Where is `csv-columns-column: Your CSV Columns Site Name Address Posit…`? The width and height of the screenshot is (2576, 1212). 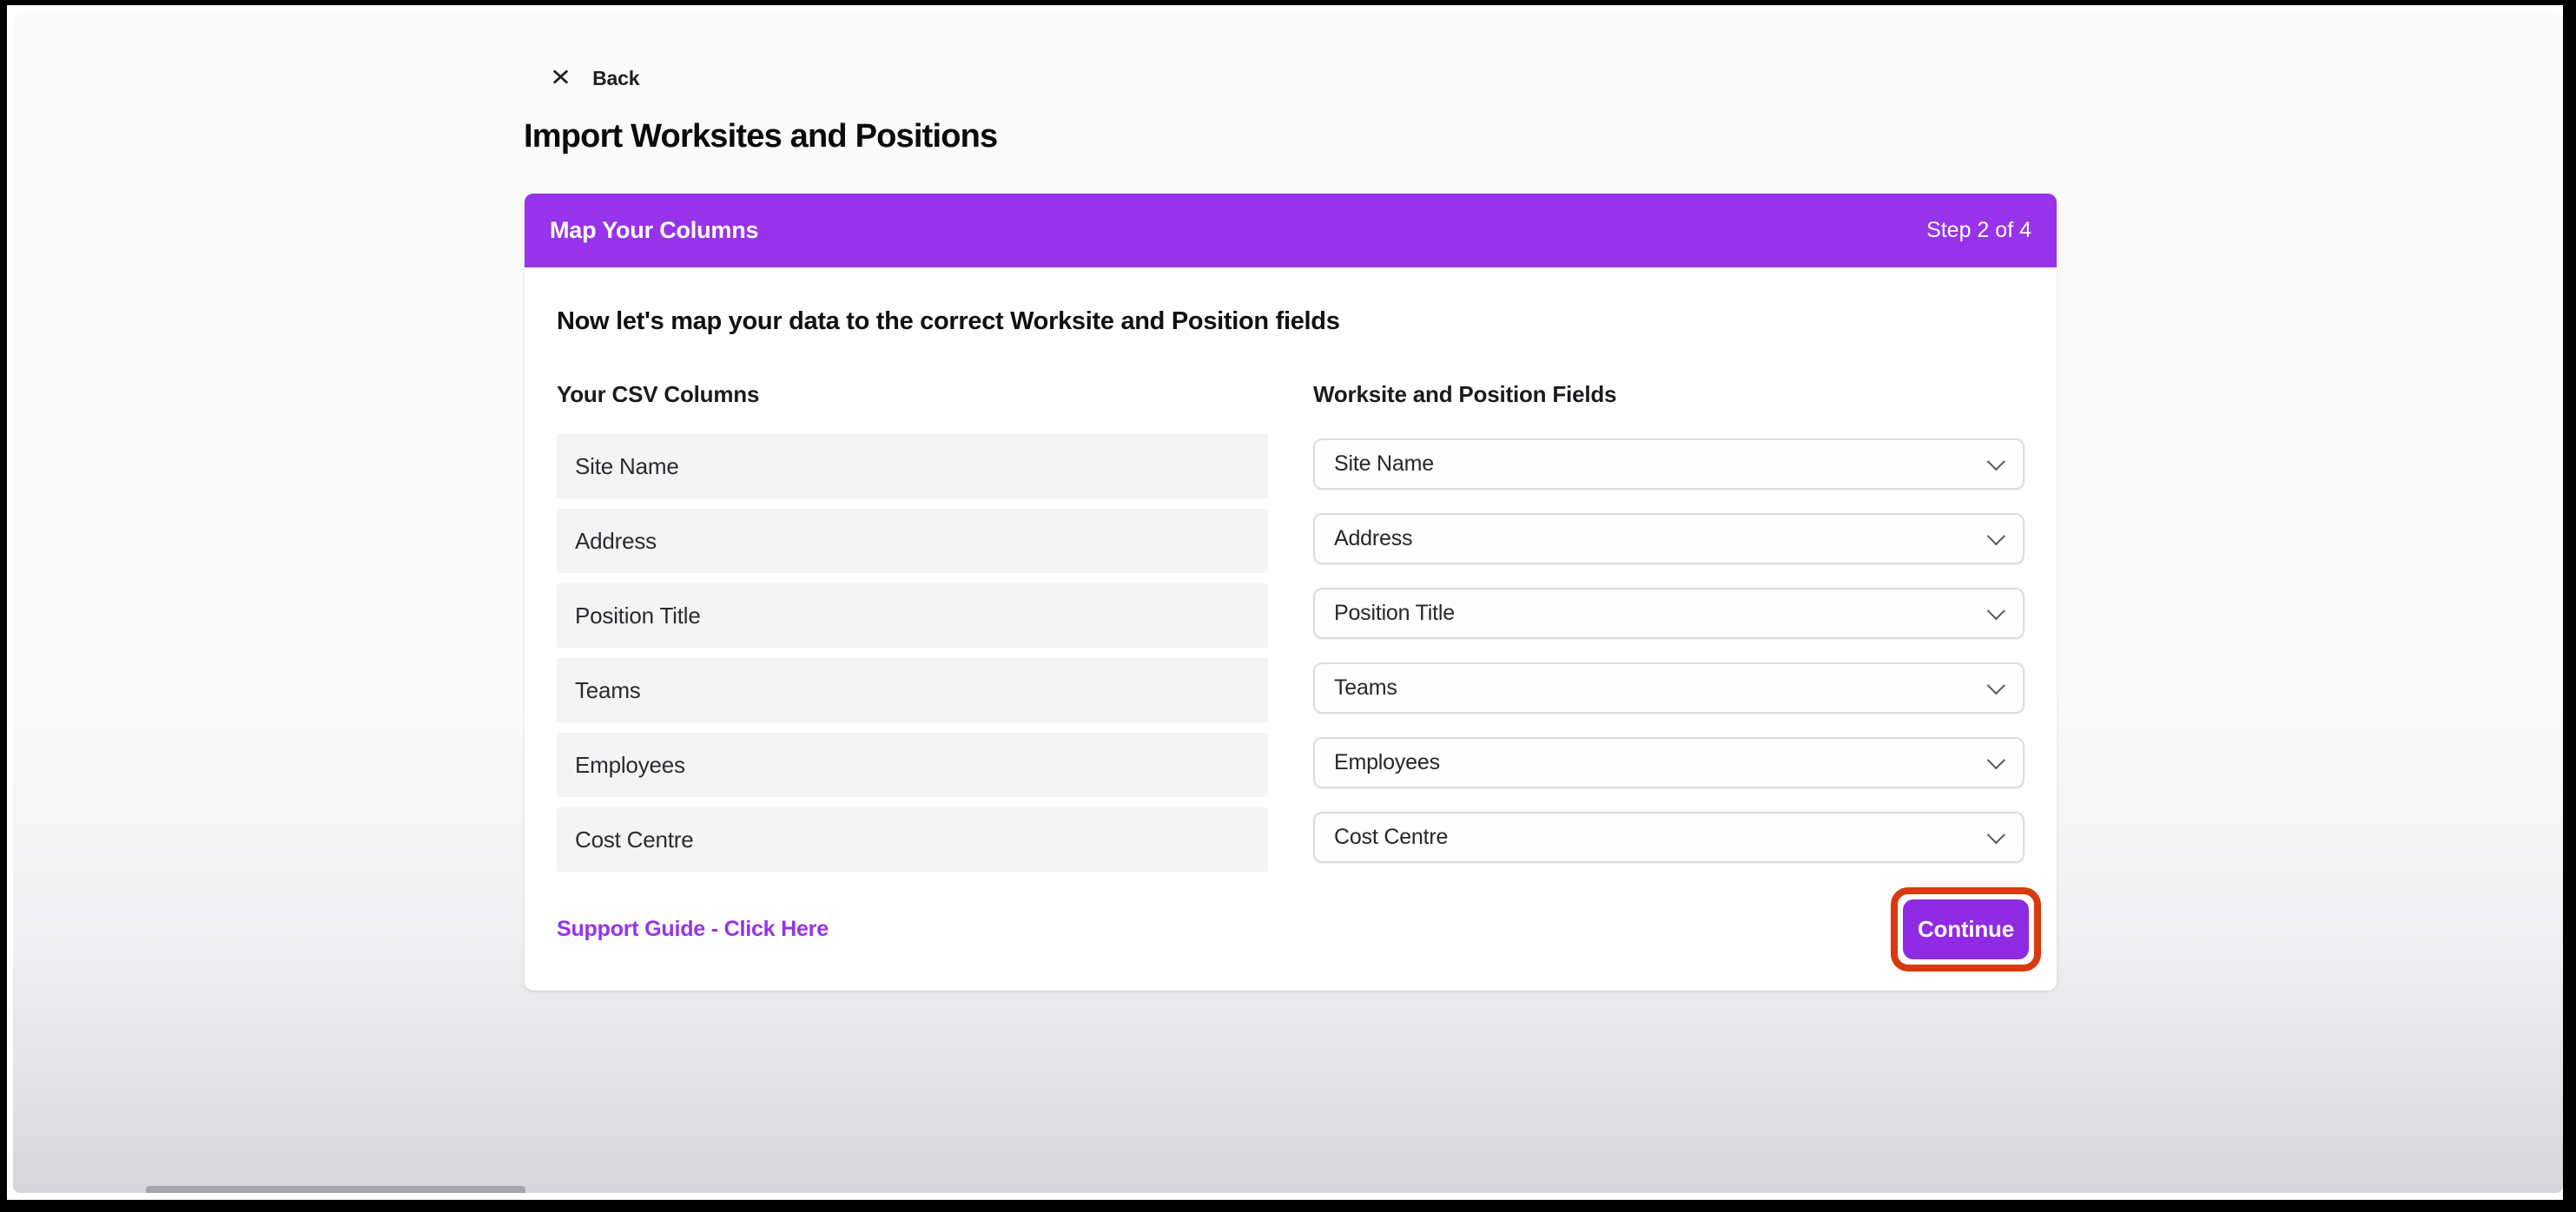
csv-columns-column: Your CSV Columns Site Name Address Posit… is located at coordinates (912, 633).